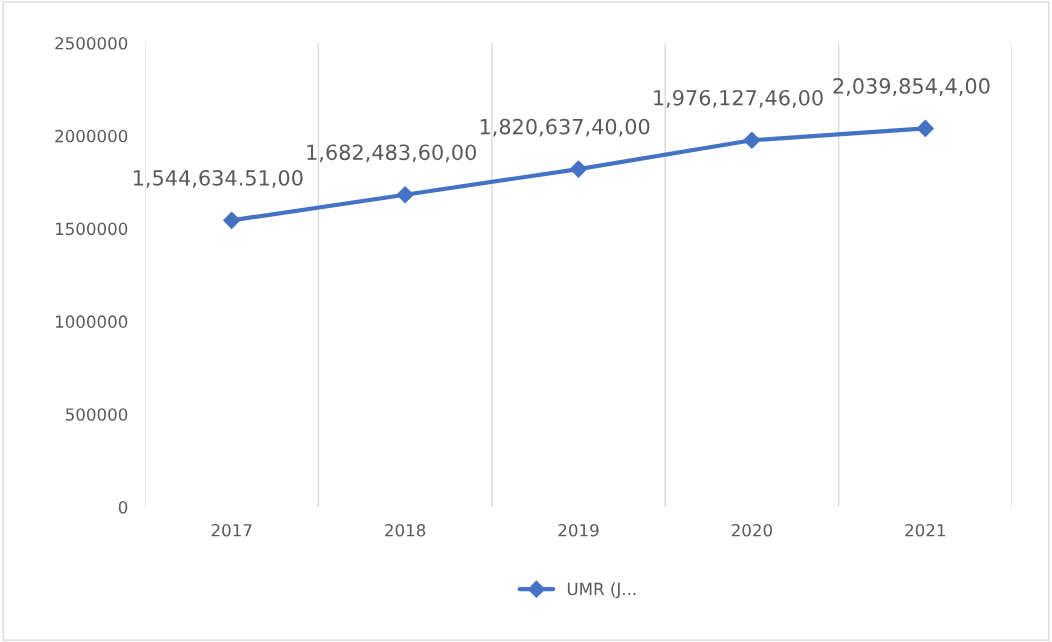  What do you see at coordinates (218, 178) in the screenshot?
I see `data-label: 1,544,634.51,00` at bounding box center [218, 178].